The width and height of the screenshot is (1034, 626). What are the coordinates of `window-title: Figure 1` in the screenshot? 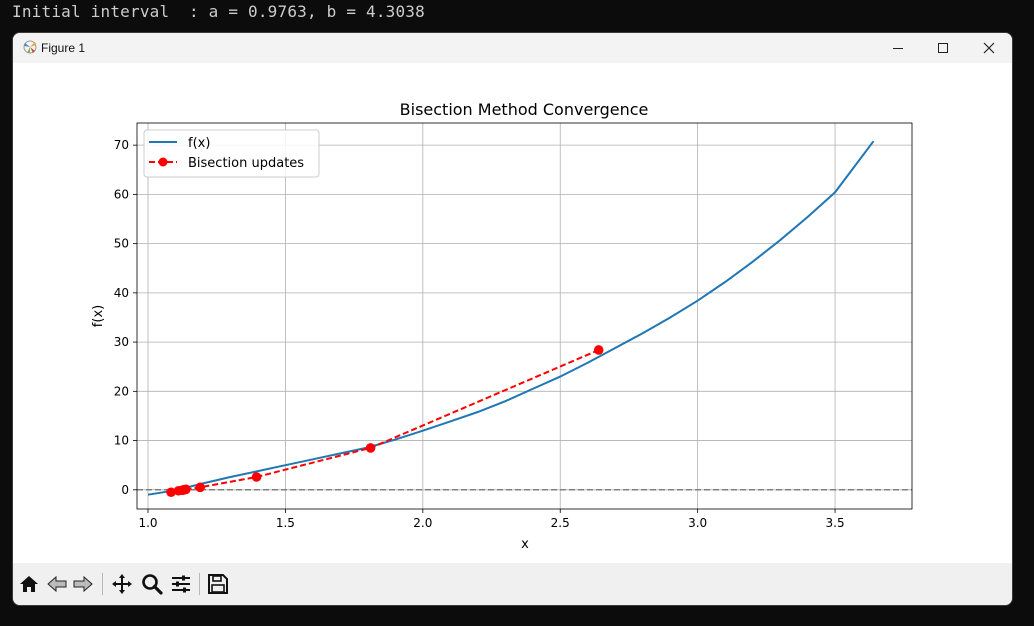 It's located at (63, 48).